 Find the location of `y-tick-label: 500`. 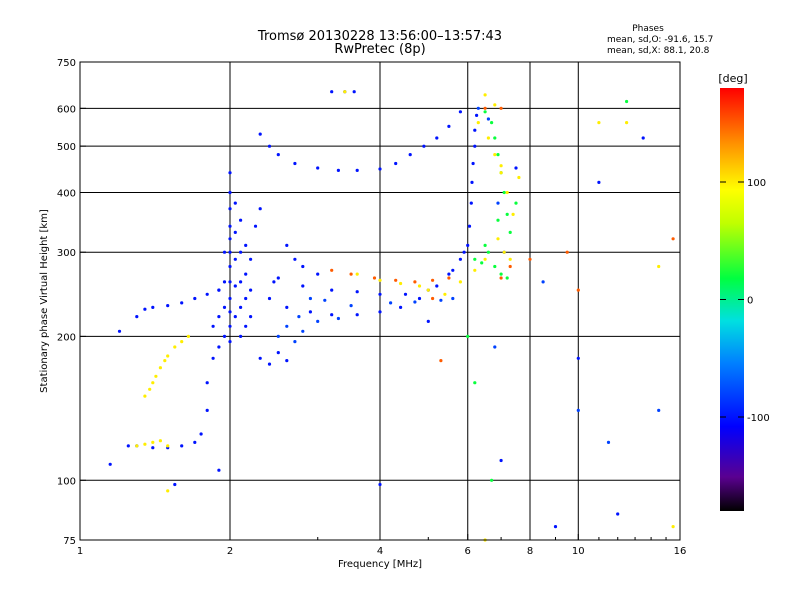

y-tick-label: 500 is located at coordinates (66, 147).